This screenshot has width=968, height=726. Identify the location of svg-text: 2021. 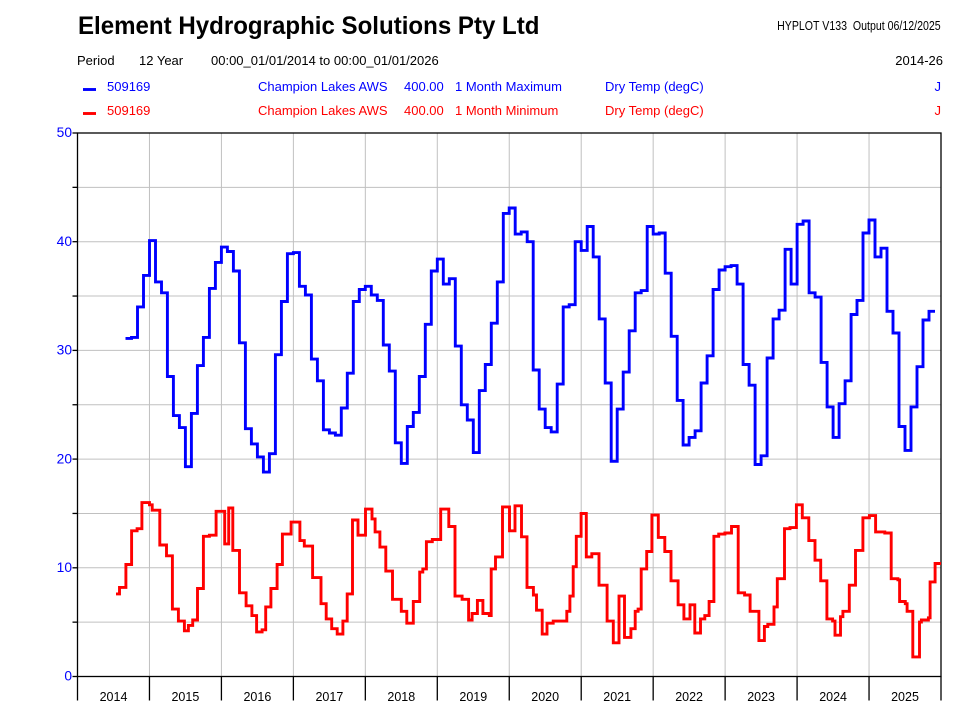
(617, 697).